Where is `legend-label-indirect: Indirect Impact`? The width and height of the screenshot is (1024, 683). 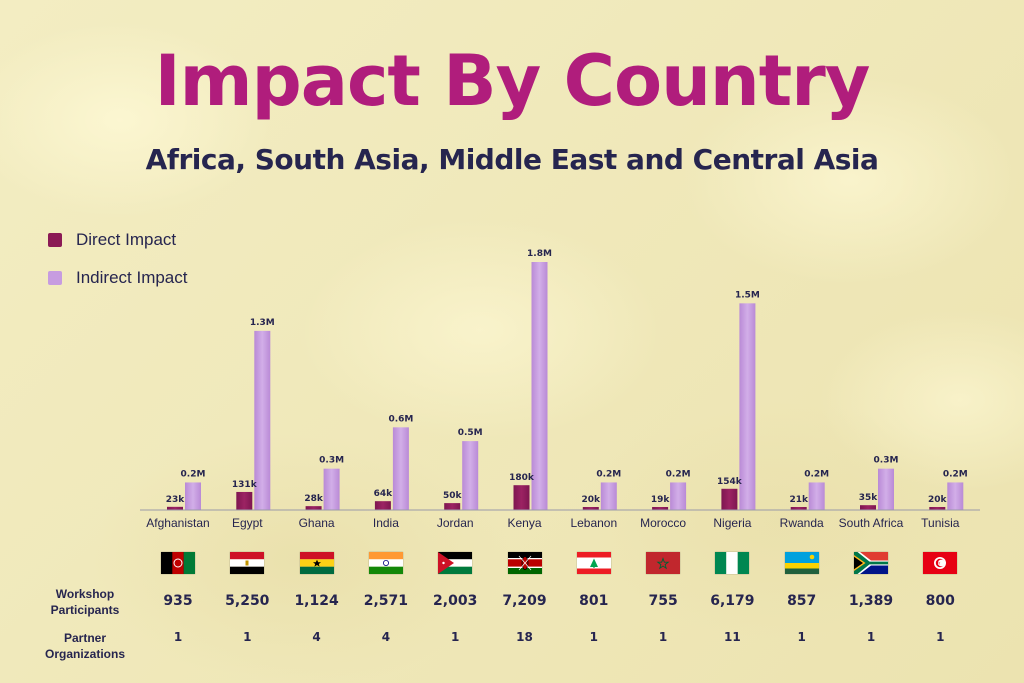 legend-label-indirect: Indirect Impact is located at coordinates (132, 277).